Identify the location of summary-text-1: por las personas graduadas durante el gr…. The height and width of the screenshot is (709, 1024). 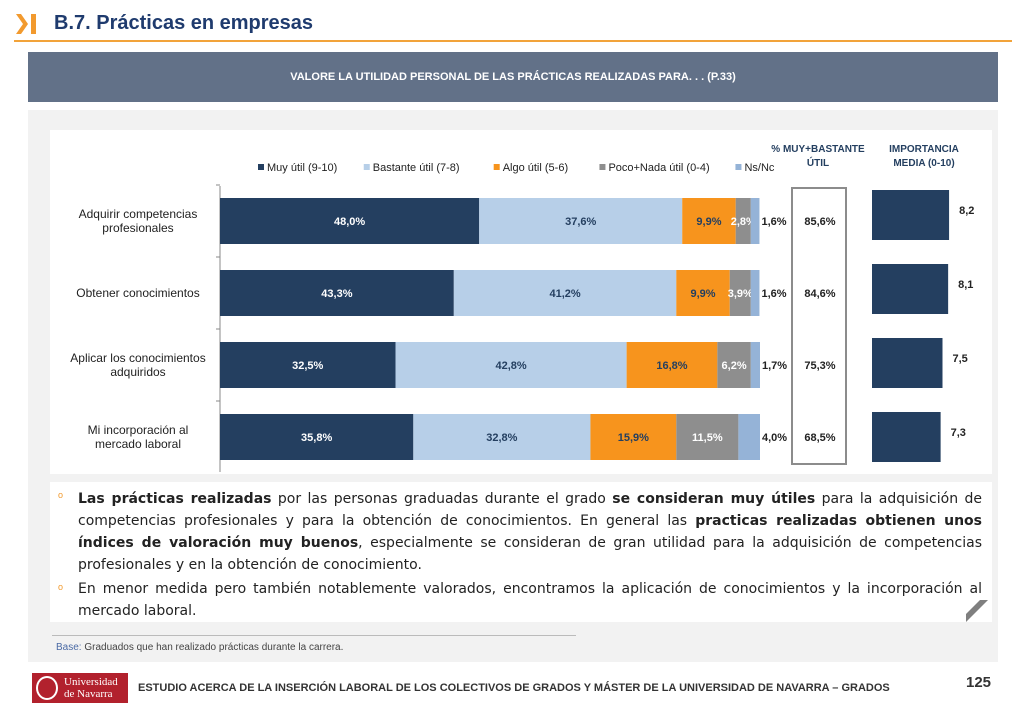
(442, 499).